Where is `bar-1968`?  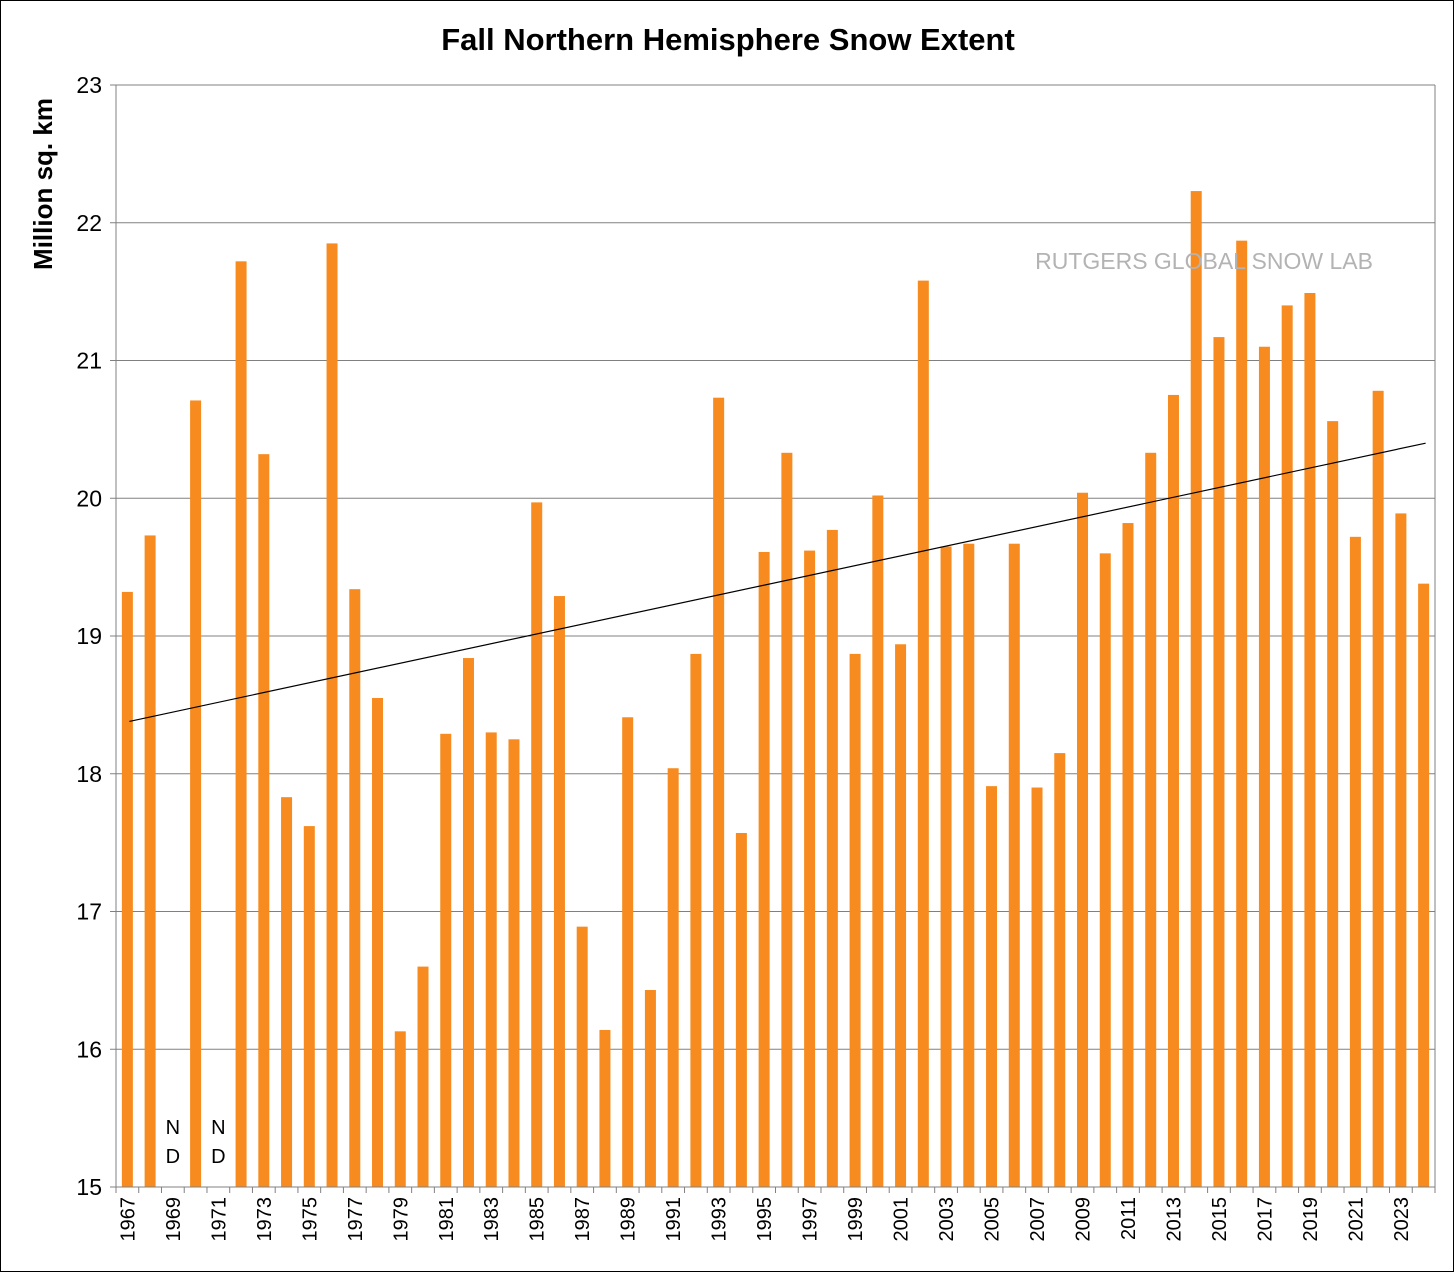
bar-1968 is located at coordinates (150, 861).